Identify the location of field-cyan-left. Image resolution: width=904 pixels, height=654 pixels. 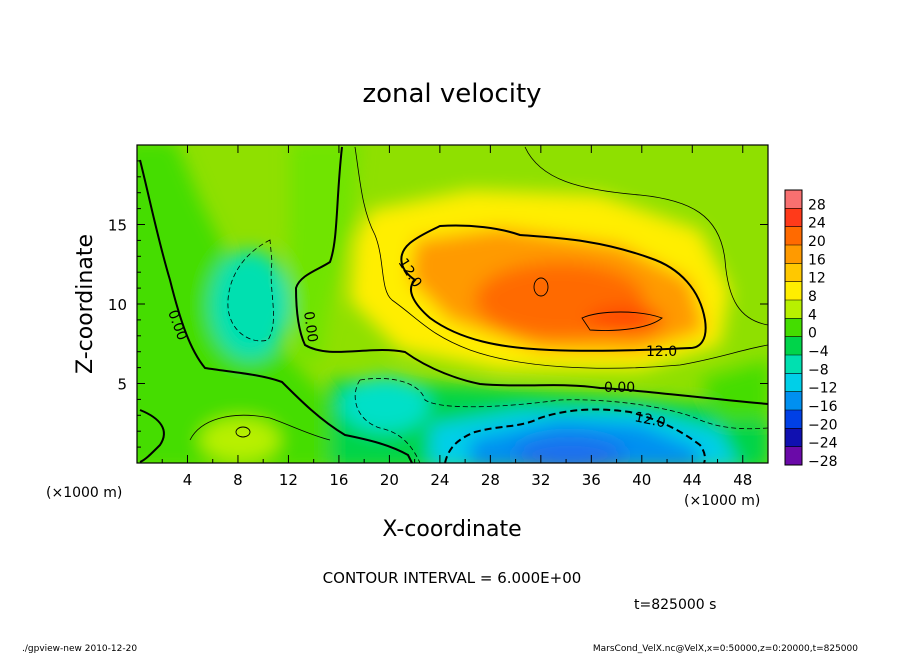
(250, 305).